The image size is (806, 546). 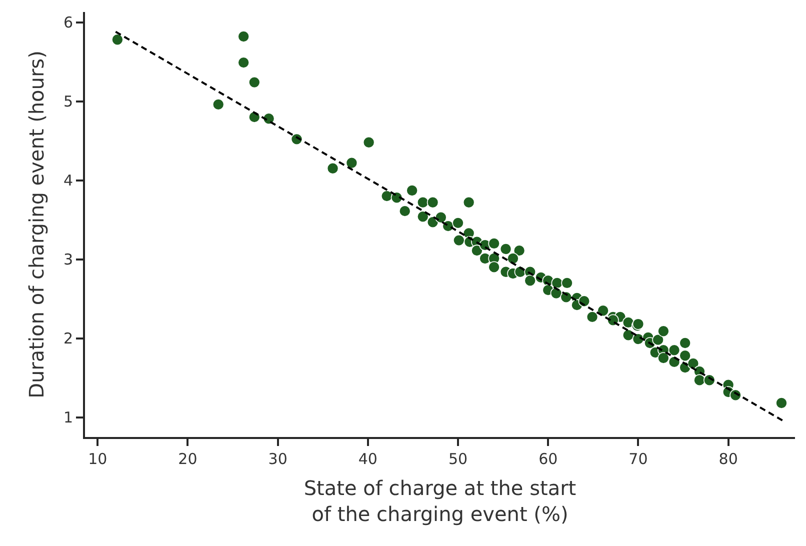 What do you see at coordinates (68, 101) in the screenshot?
I see `y-tick-label: 5` at bounding box center [68, 101].